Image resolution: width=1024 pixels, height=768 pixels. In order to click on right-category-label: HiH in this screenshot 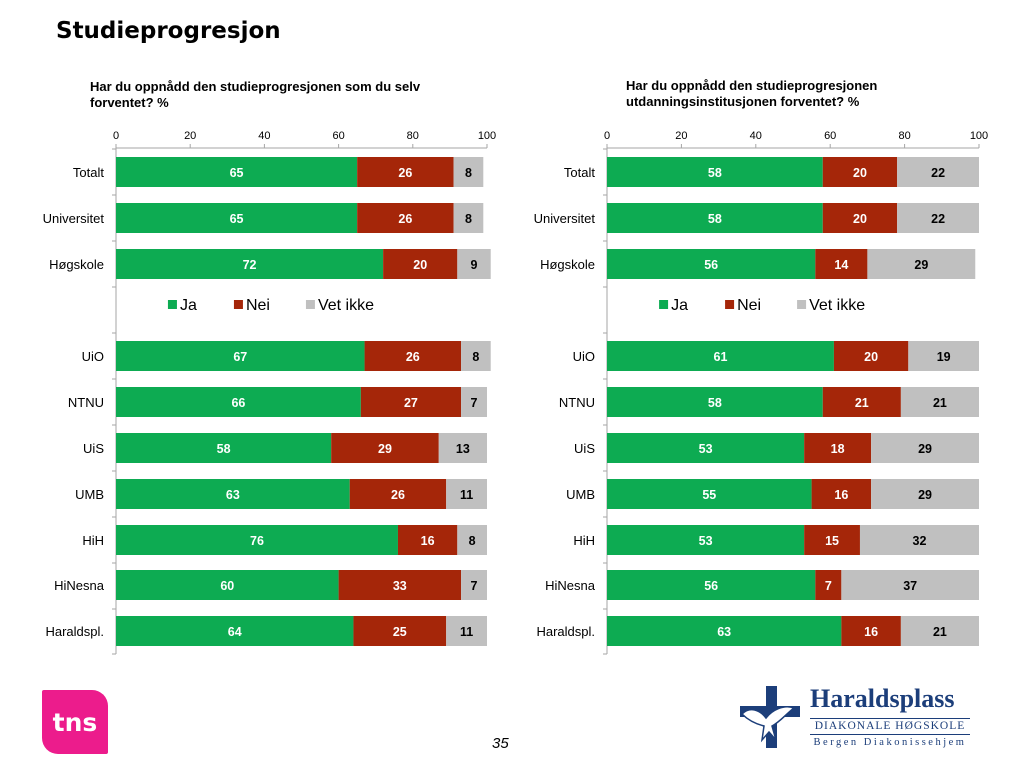, I will do `click(584, 540)`.